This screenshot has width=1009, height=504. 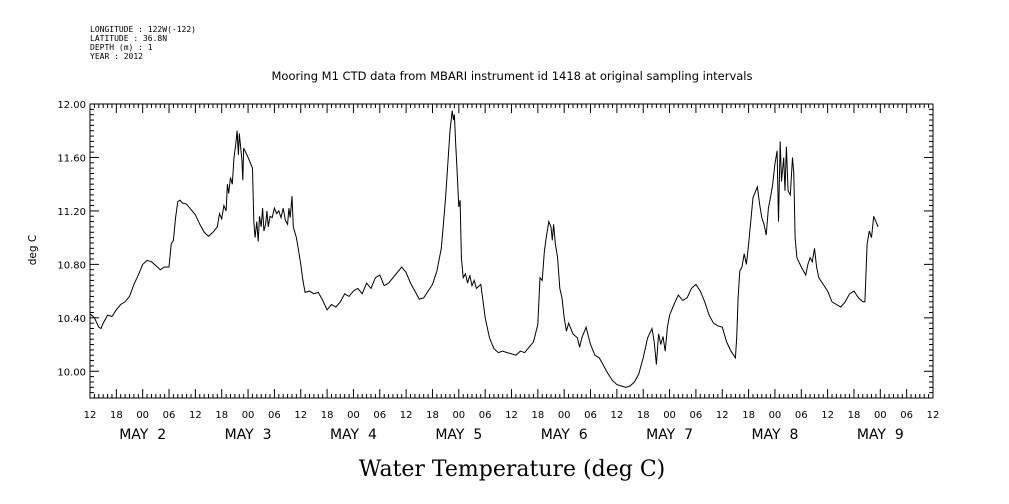 I want to click on day-label: MAY 6, so click(x=564, y=435).